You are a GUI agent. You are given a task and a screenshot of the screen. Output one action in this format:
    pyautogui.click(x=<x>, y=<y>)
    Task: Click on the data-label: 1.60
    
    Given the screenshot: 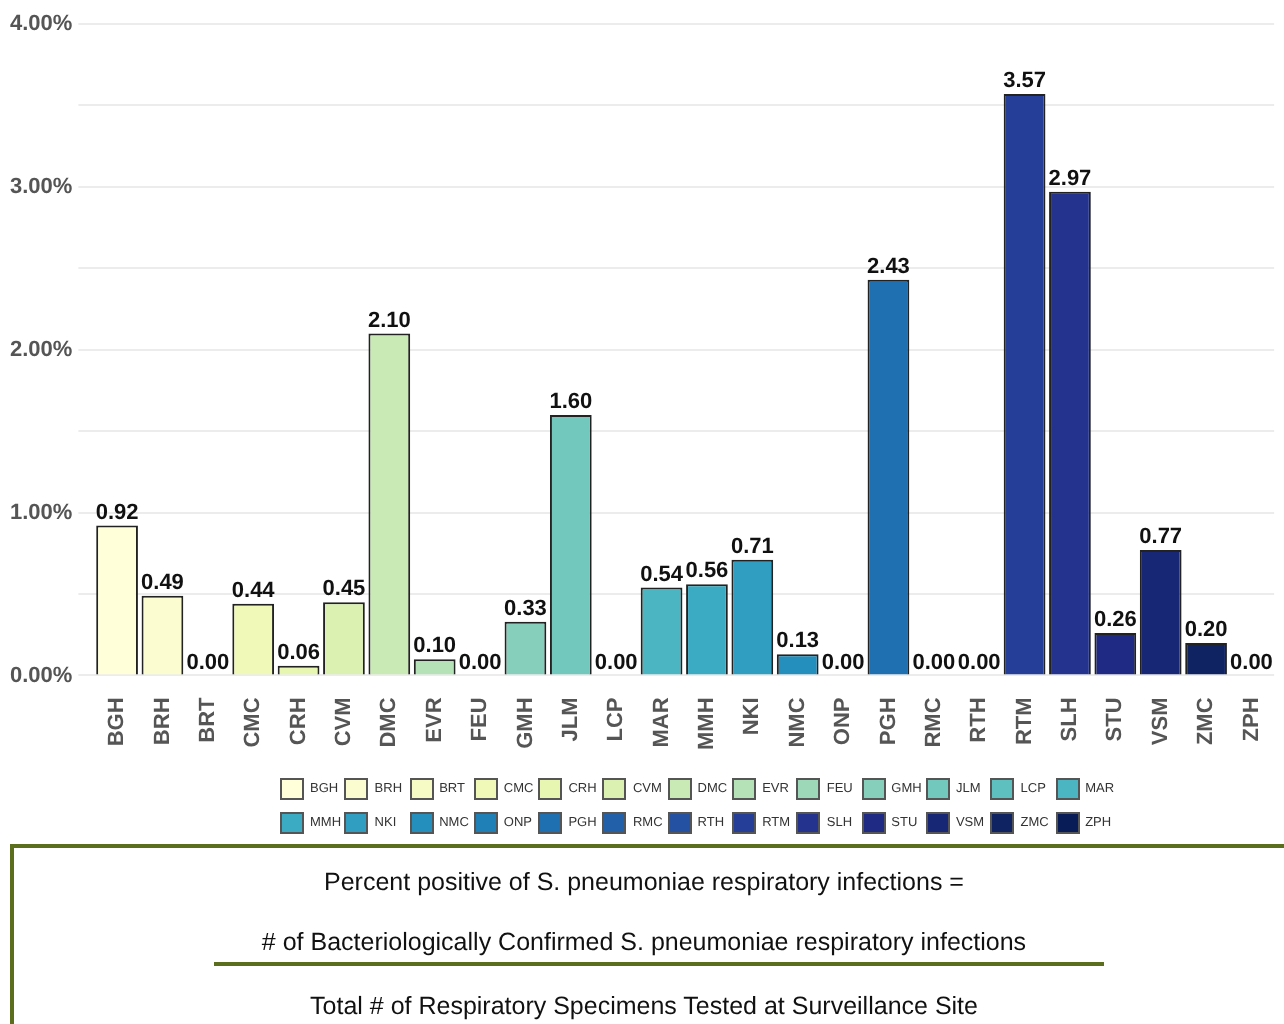 What is the action you would take?
    pyautogui.click(x=571, y=401)
    